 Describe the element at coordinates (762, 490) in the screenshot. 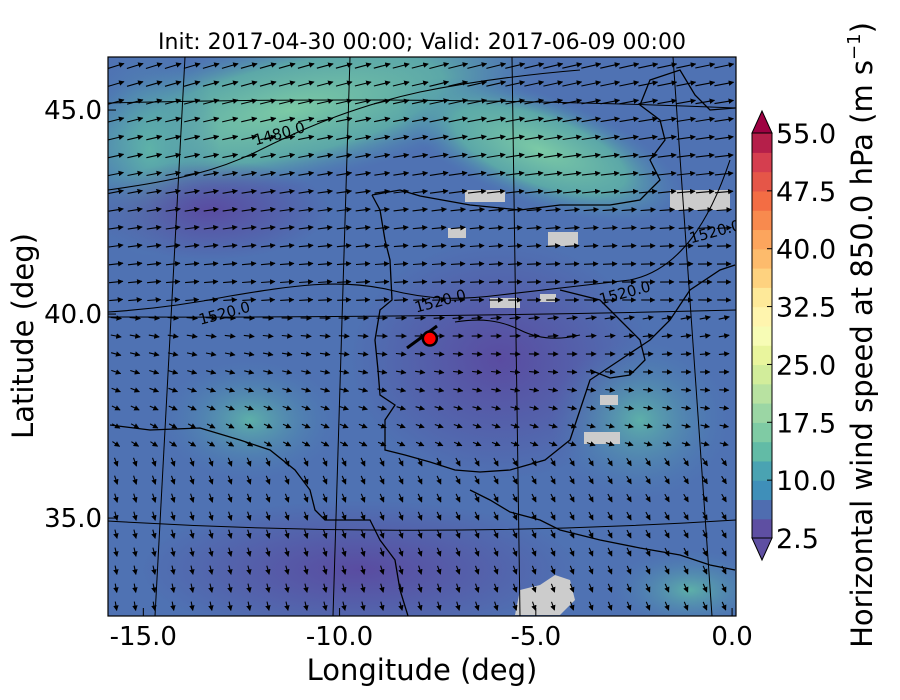

I see `colorbar-segment` at that location.